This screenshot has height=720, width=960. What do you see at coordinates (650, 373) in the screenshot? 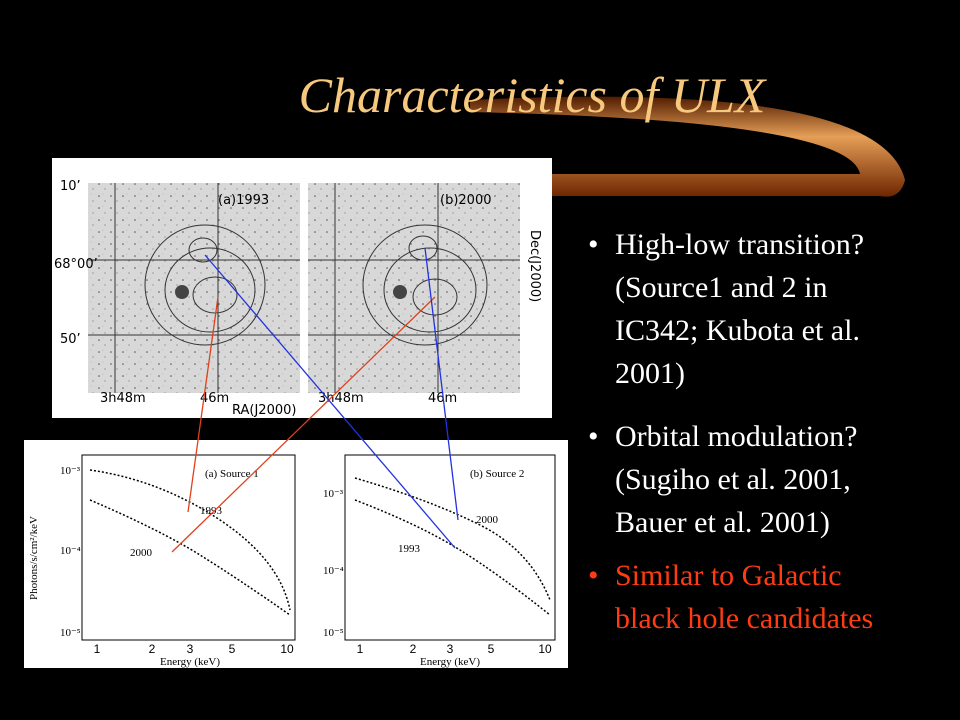
I see `bullet-line: 2001)` at bounding box center [650, 373].